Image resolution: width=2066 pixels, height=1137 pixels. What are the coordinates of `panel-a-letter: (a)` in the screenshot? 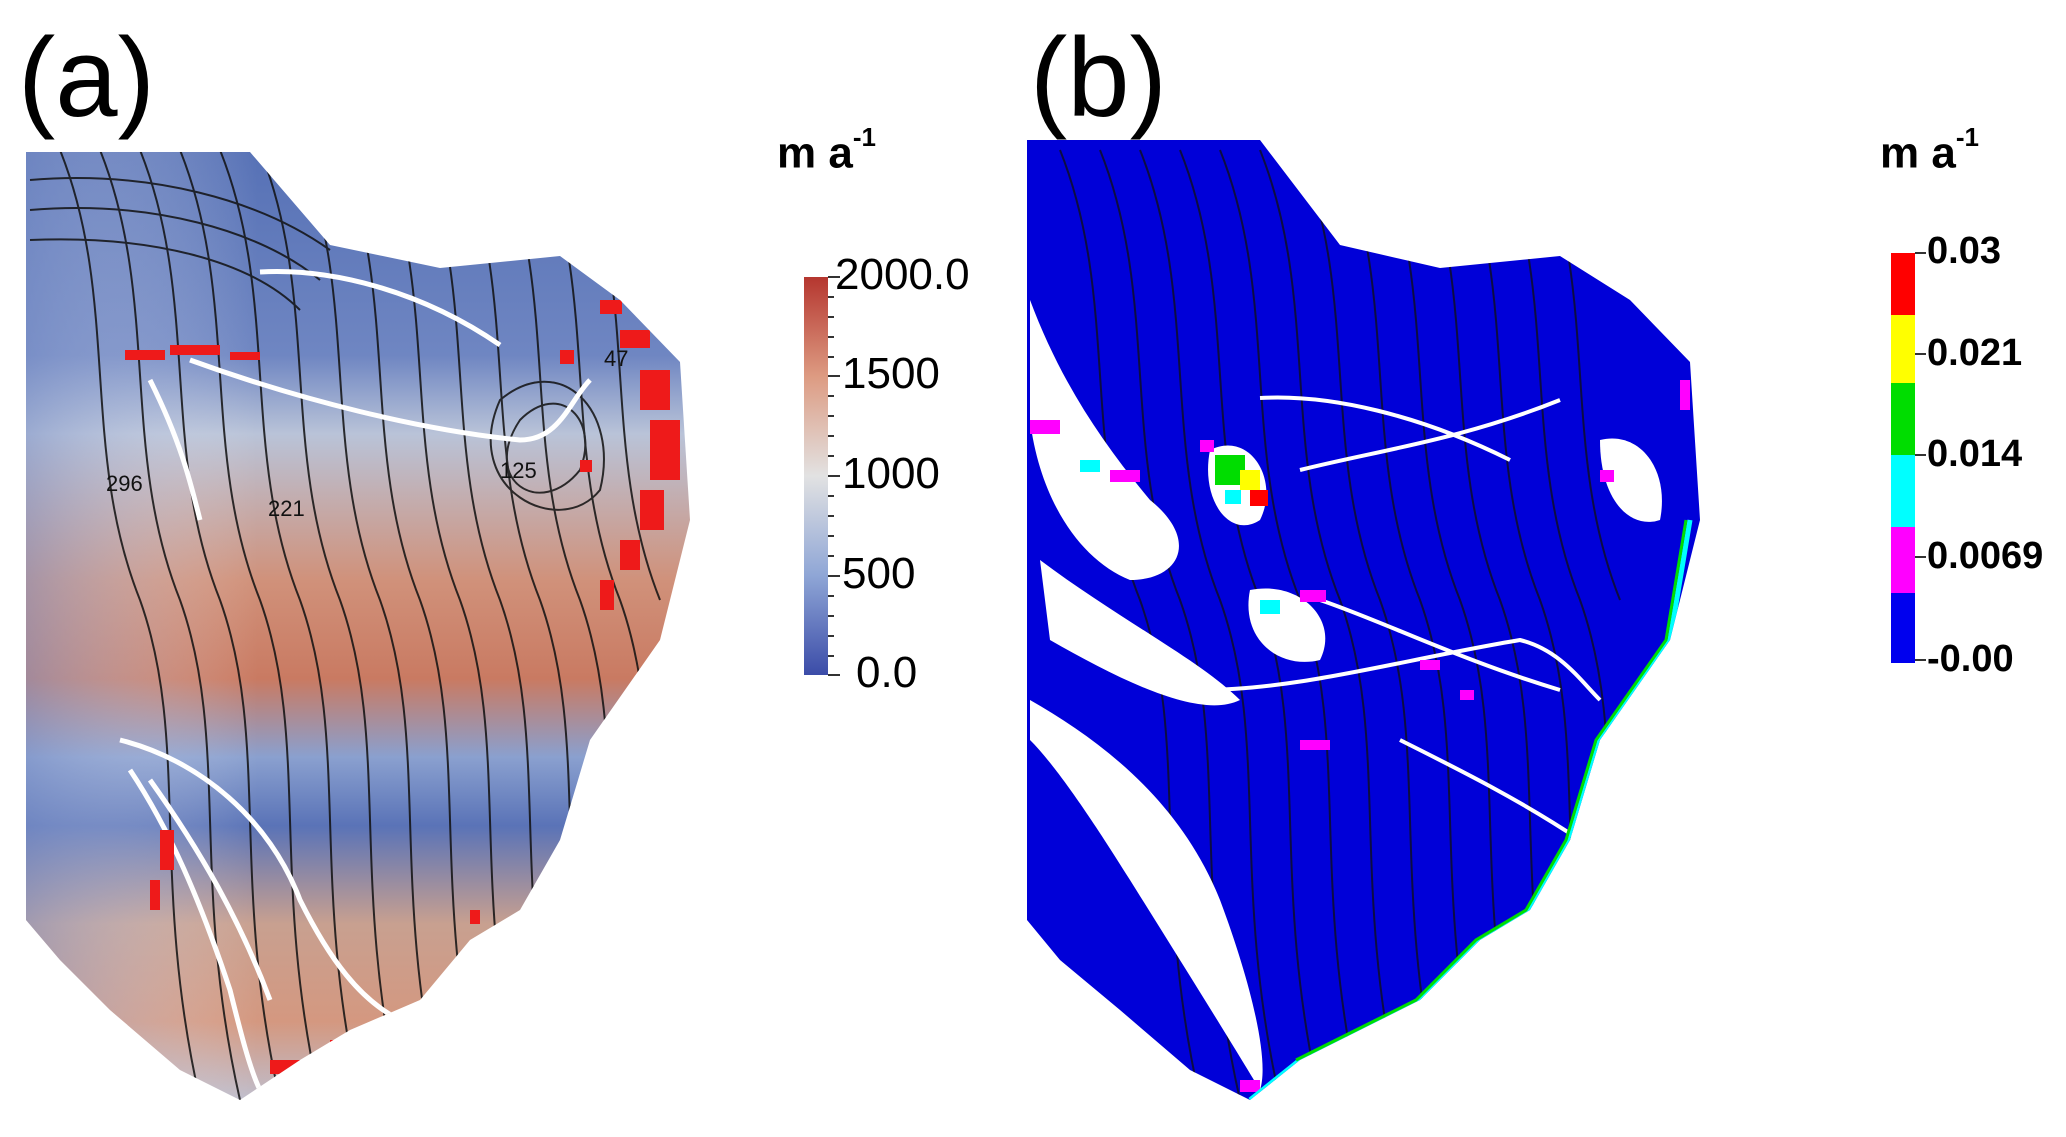 It's located at (86, 77).